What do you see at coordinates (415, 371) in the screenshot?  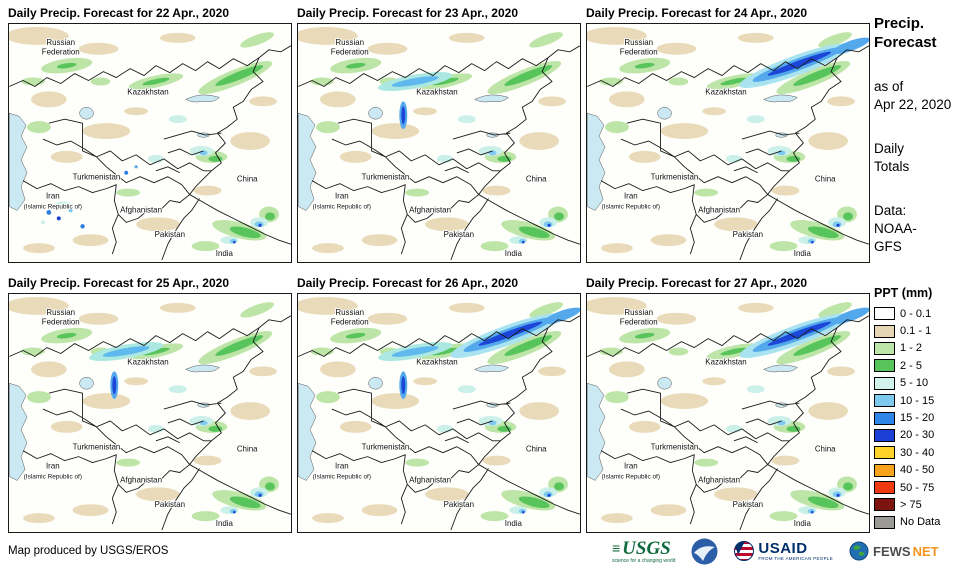 I see `precip-streak-central` at bounding box center [415, 371].